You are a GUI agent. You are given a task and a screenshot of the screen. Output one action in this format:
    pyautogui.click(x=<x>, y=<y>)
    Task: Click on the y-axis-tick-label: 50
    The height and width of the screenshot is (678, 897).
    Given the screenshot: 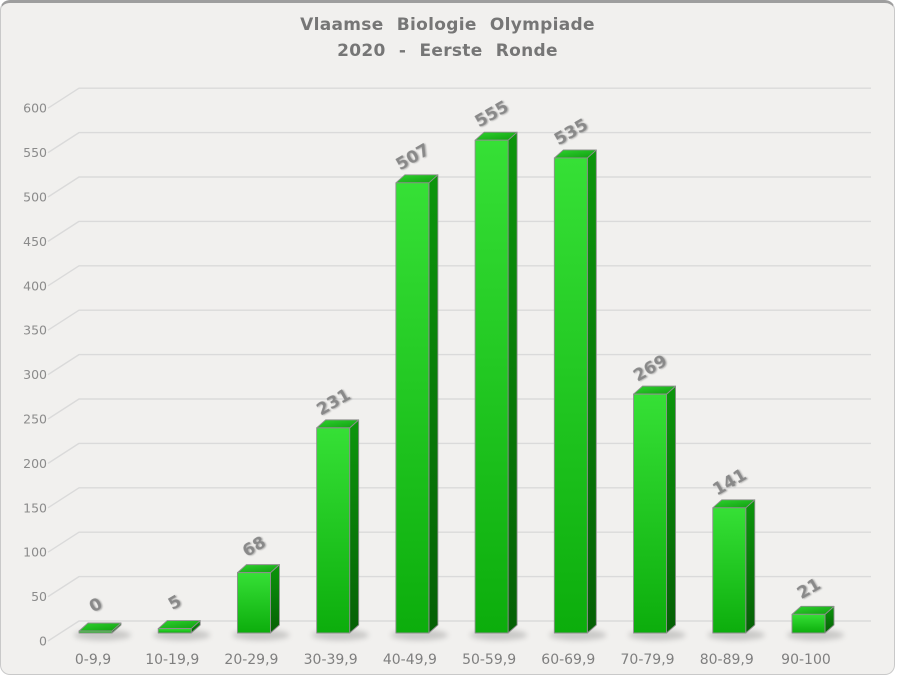 What is the action you would take?
    pyautogui.click(x=39, y=596)
    